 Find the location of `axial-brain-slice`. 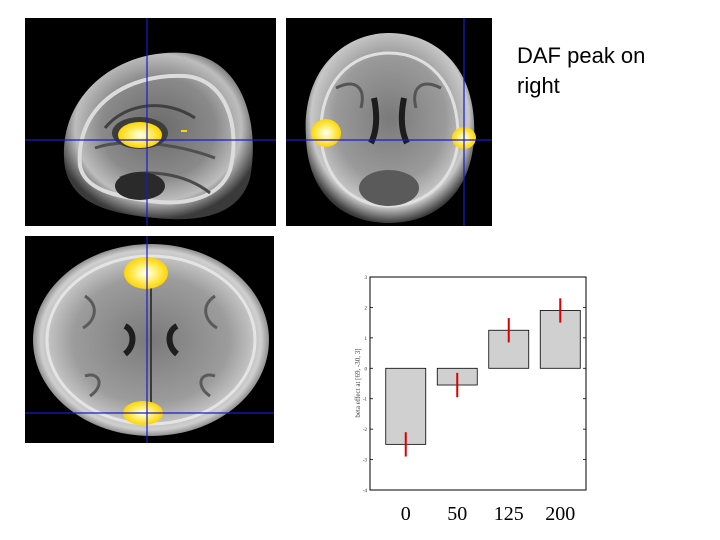

axial-brain-slice is located at coordinates (149, 339).